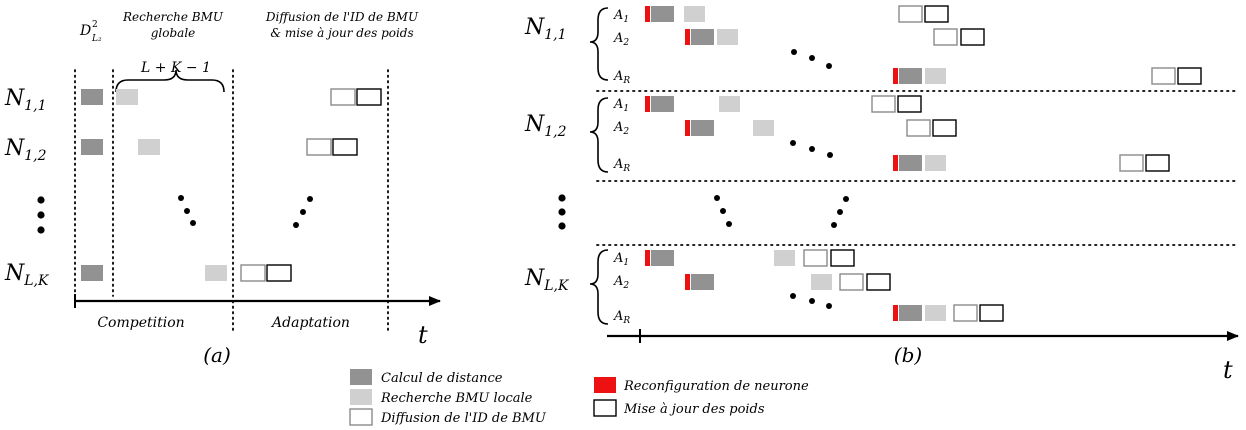 The image size is (1246, 430). What do you see at coordinates (361, 417) in the screenshot?
I see `legend-swatch-diffusion` at bounding box center [361, 417].